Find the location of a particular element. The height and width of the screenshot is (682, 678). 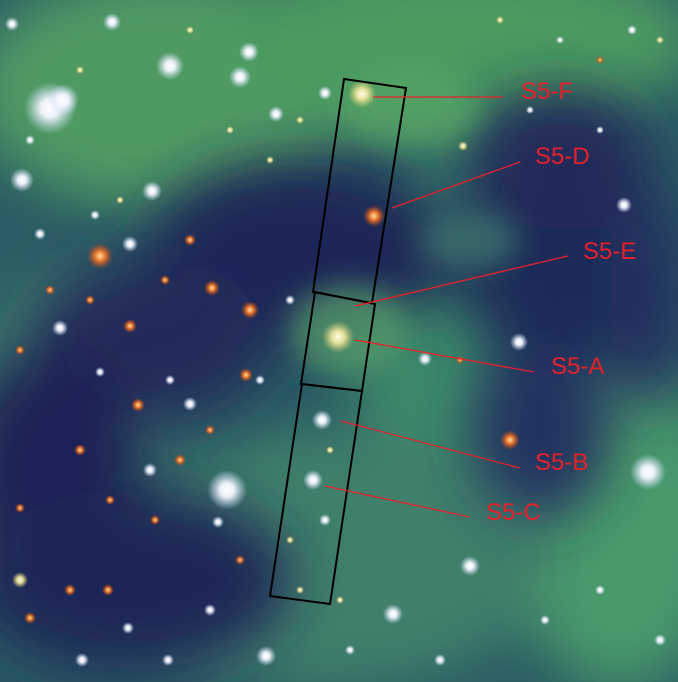

slit-lower is located at coordinates (316, 494).